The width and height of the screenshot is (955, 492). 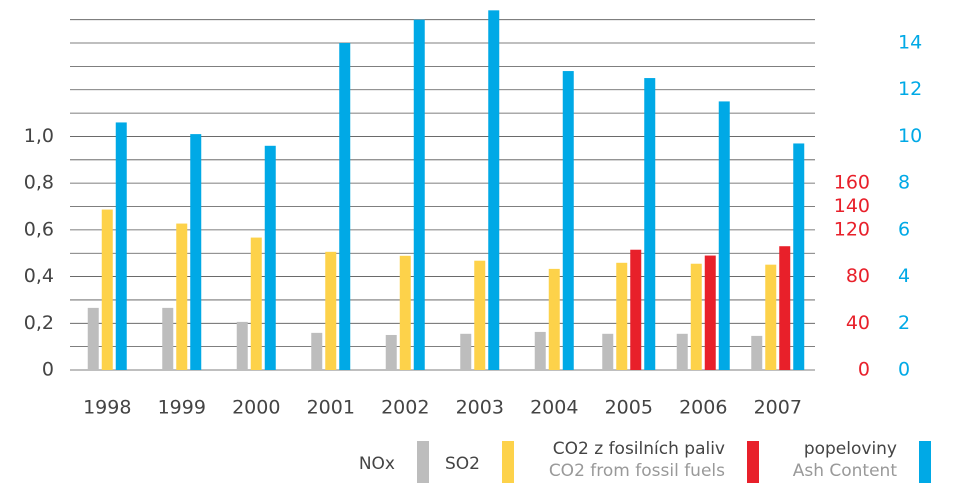 What do you see at coordinates (39, 229) in the screenshot?
I see `y-tick-label: 0,6` at bounding box center [39, 229].